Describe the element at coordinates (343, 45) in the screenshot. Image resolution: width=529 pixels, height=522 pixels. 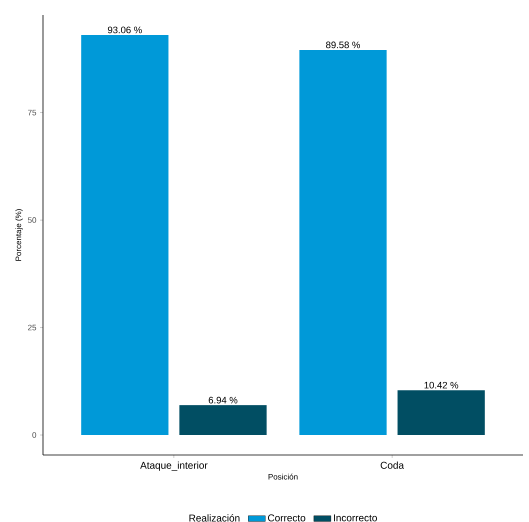
I see `data-label: 89.58 %` at that location.